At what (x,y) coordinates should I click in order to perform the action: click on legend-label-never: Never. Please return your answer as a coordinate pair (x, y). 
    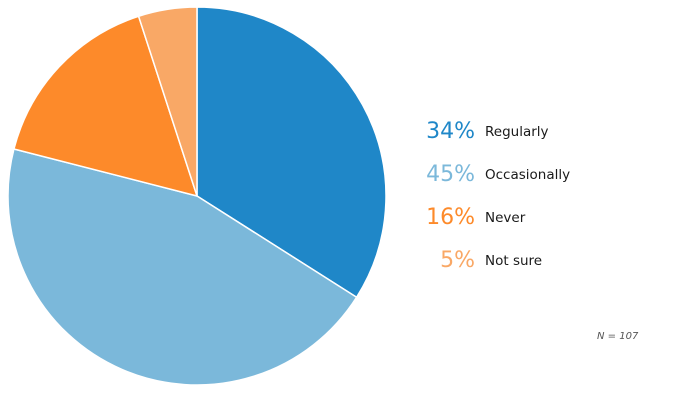
    Looking at the image, I should click on (505, 218).